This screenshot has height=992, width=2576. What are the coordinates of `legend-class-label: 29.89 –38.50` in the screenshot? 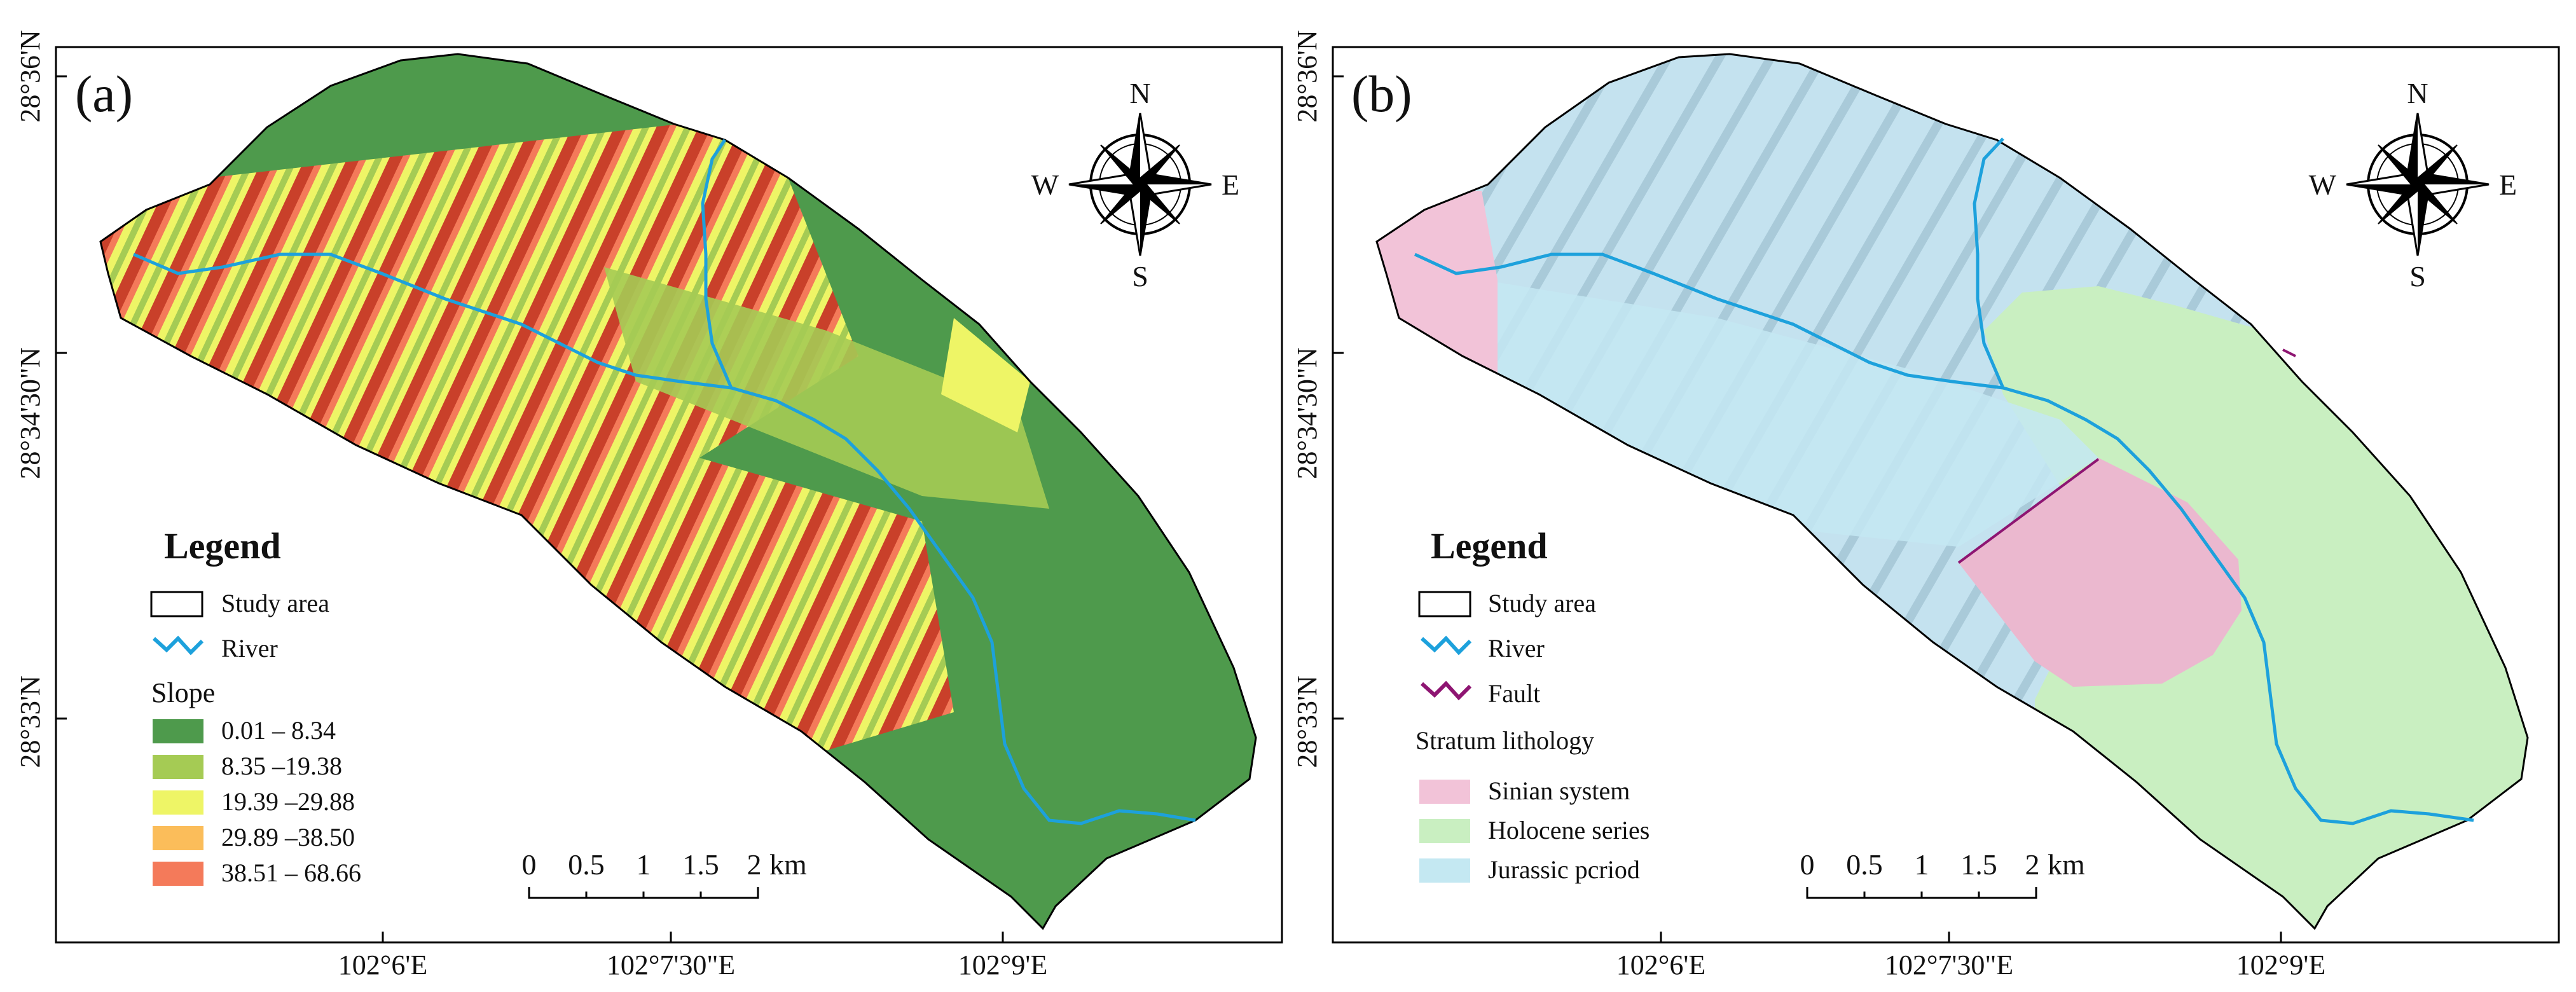 It's located at (288, 837).